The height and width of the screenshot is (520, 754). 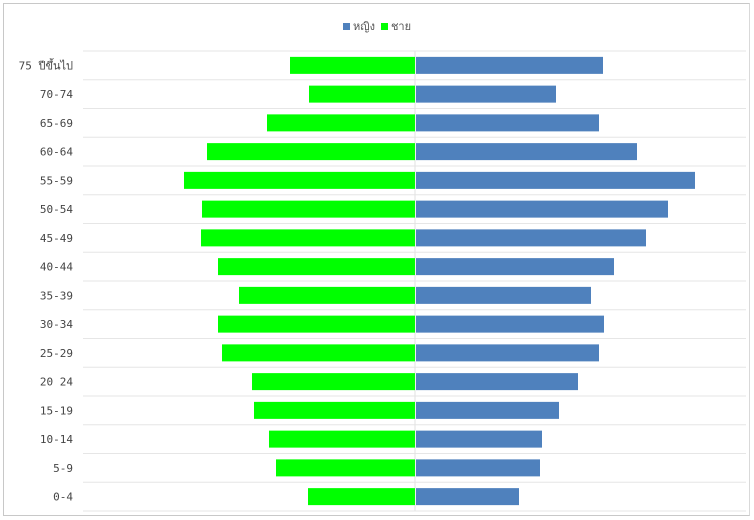 What do you see at coordinates (346, 26) in the screenshot?
I see `legend-swatch-female` at bounding box center [346, 26].